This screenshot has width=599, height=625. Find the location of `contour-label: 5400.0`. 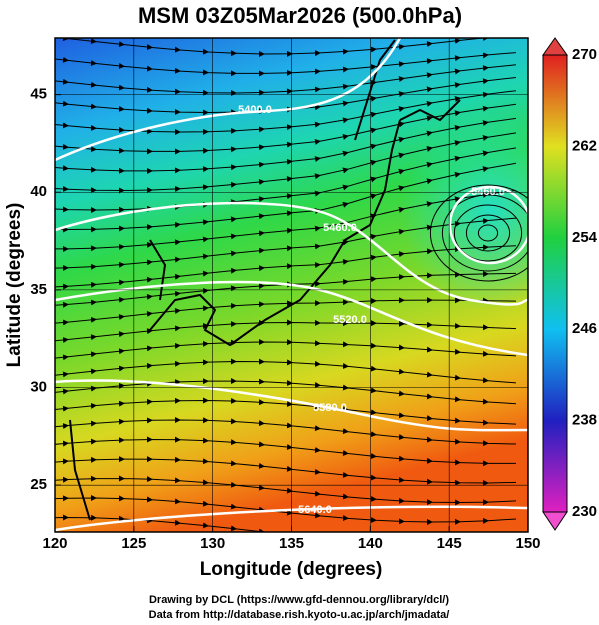

contour-label: 5400.0 is located at coordinates (255, 110).